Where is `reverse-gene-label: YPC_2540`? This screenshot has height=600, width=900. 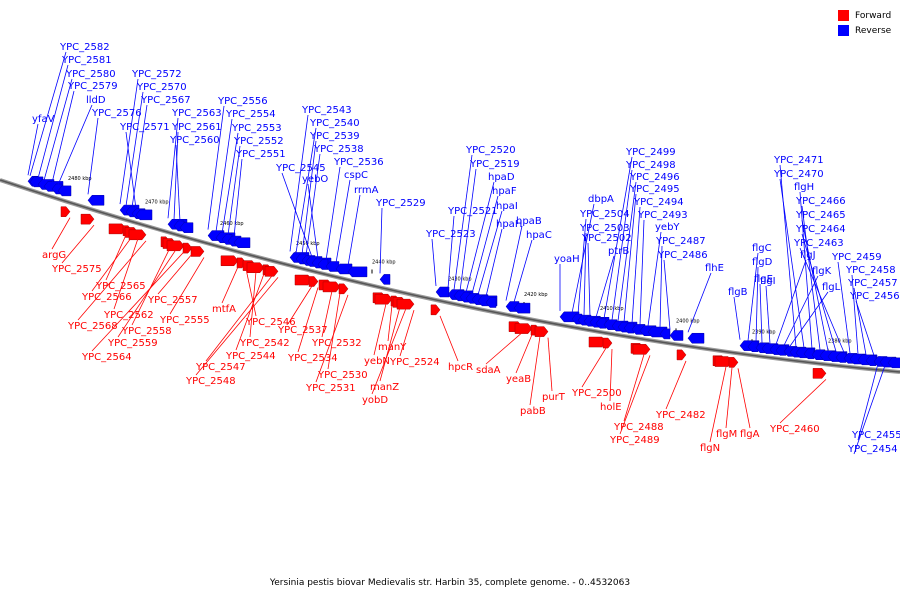
reverse-gene-label: YPC_2540 is located at coordinates (334, 123).